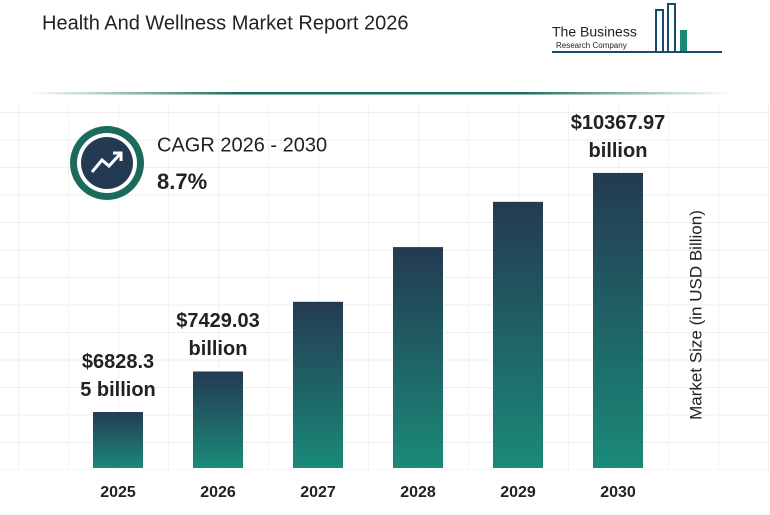  I want to click on divider, so click(380, 93).